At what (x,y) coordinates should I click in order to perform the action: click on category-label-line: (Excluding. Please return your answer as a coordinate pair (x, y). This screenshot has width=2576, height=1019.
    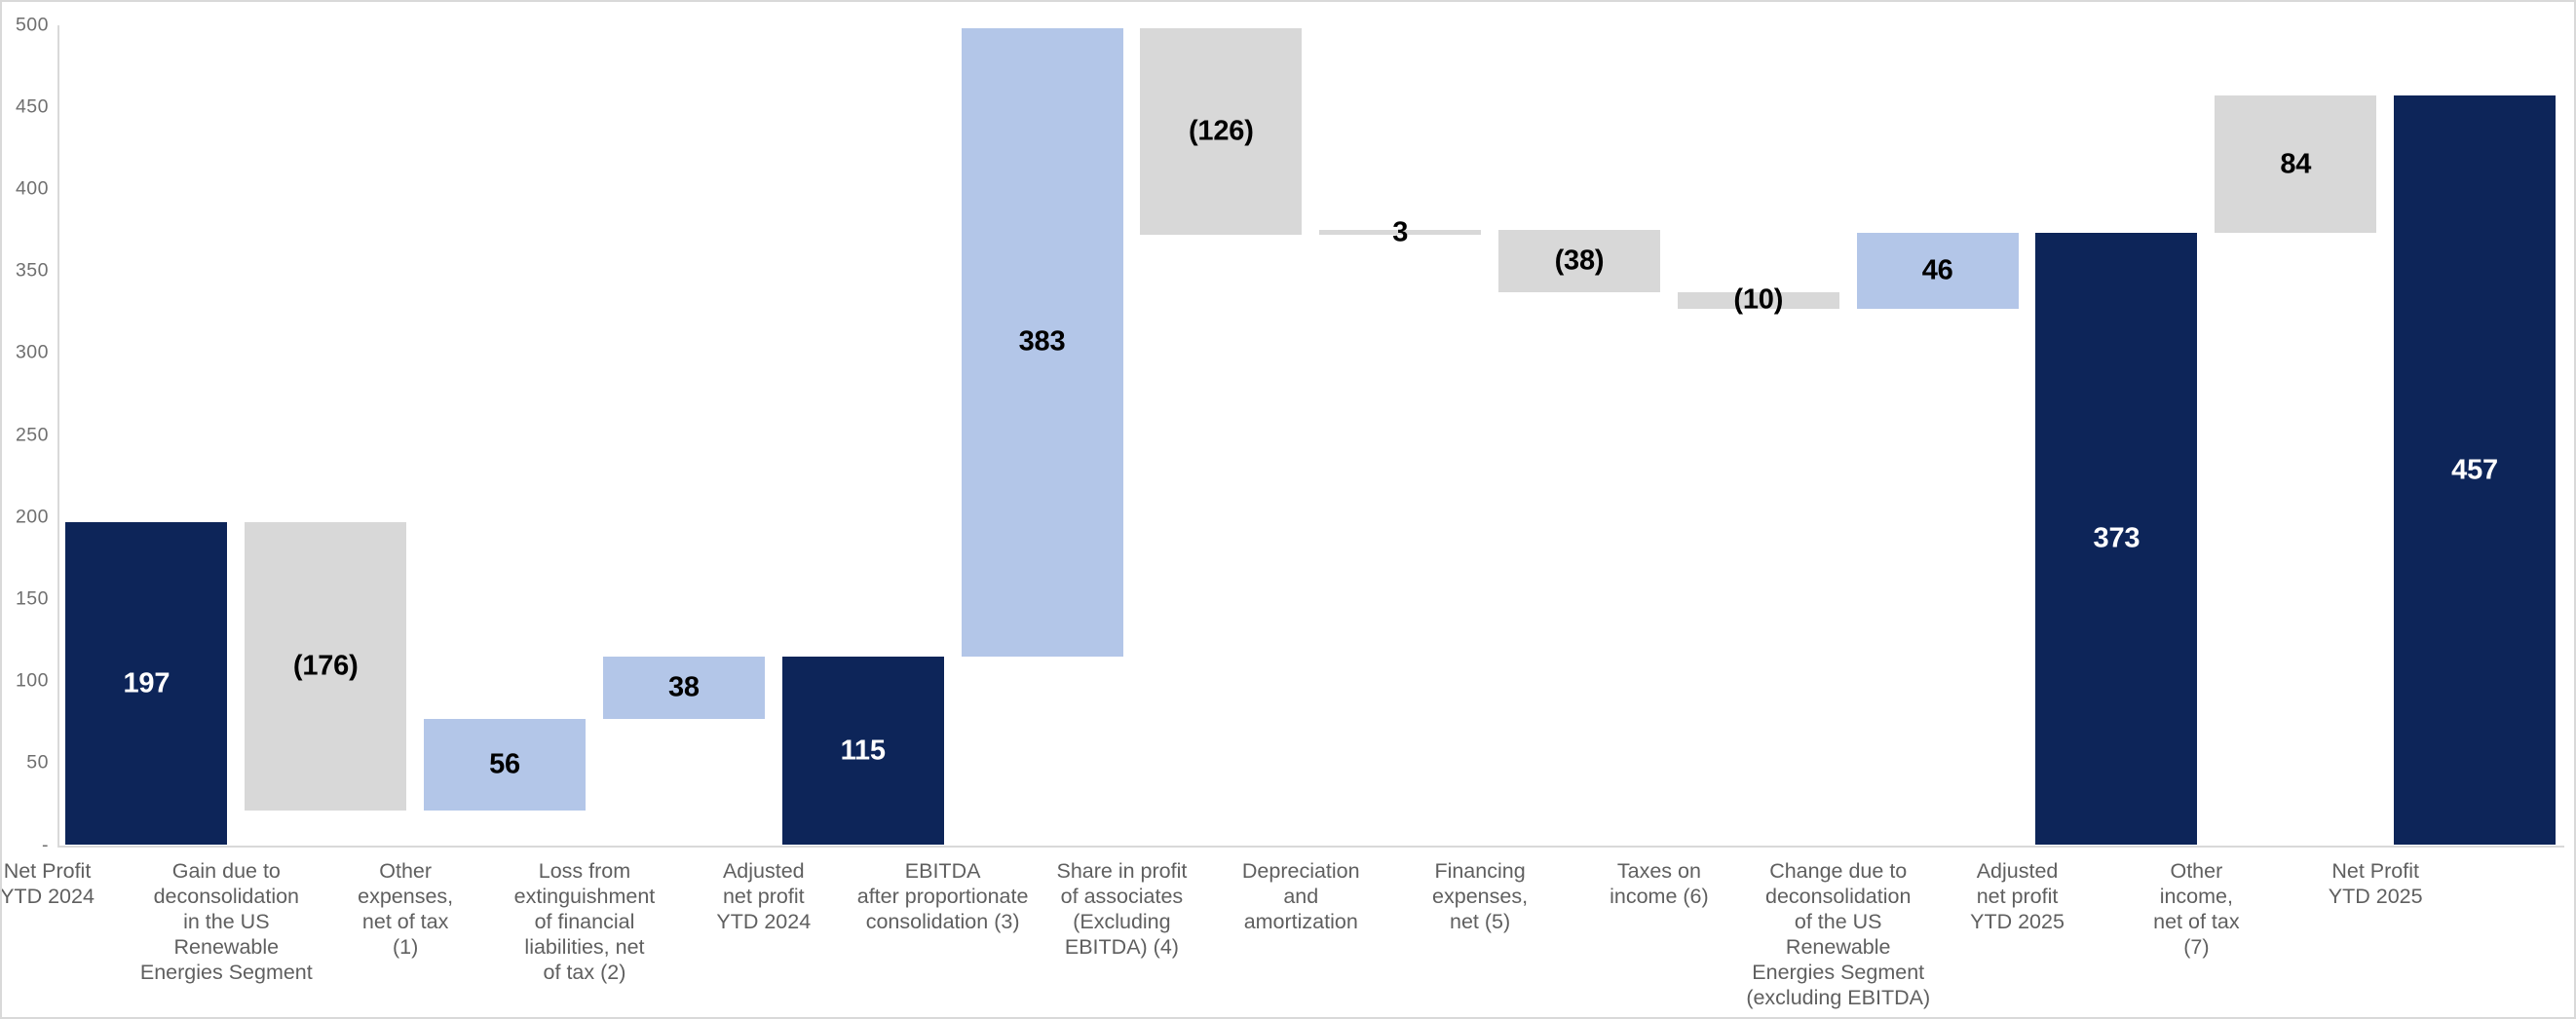
    Looking at the image, I should click on (1122, 921).